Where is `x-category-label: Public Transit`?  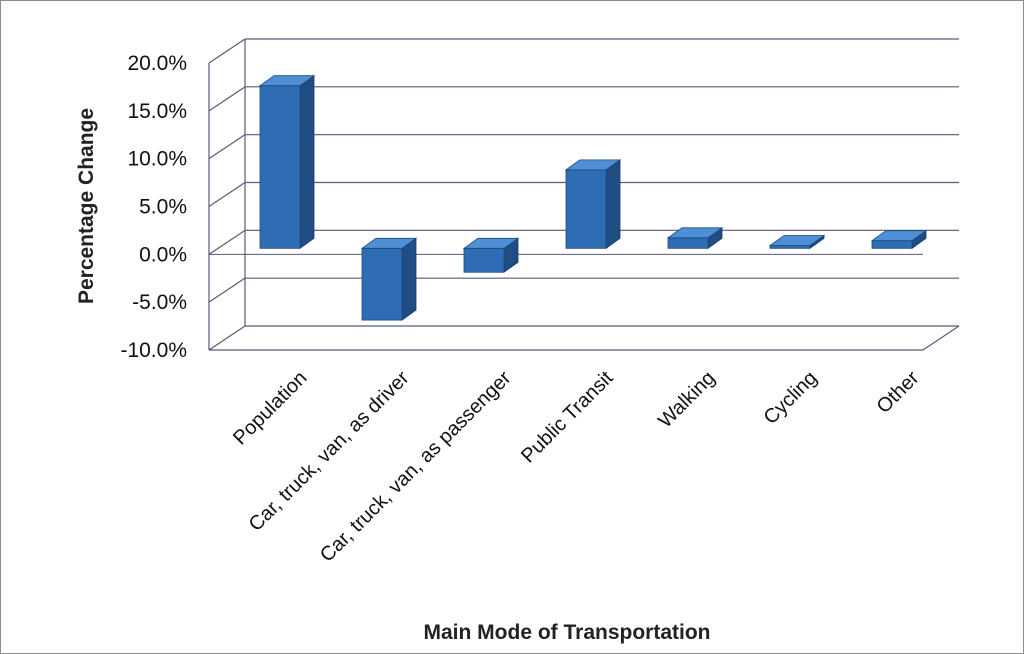 x-category-label: Public Transit is located at coordinates (567, 417).